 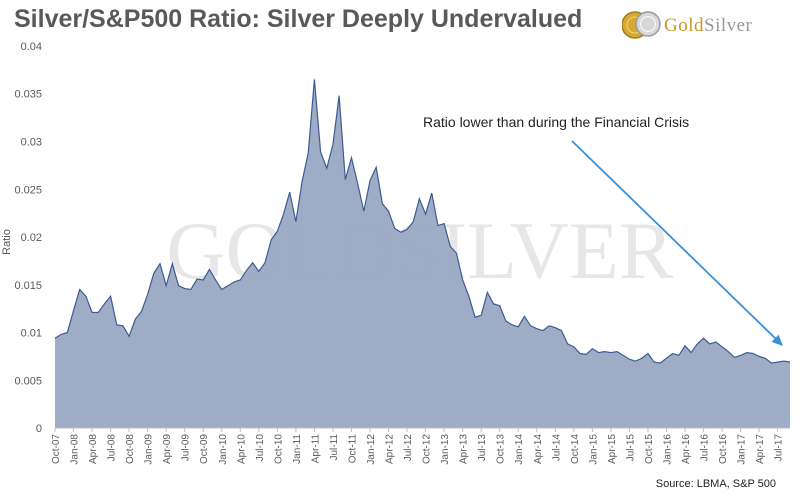 I want to click on y-tick-label: 0.04, so click(x=31, y=47).